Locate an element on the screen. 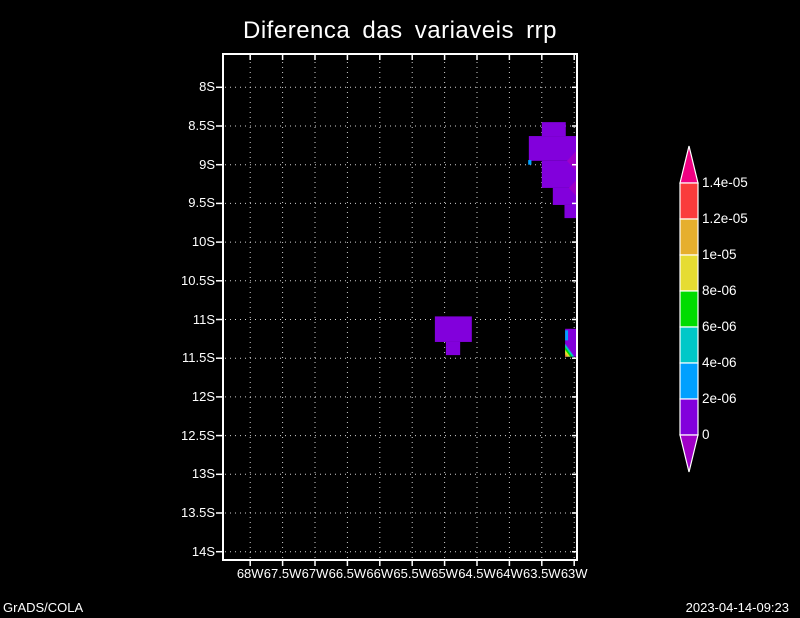 This screenshot has width=800, height=618. y-axis-tick-label: 8.5S is located at coordinates (201, 125).